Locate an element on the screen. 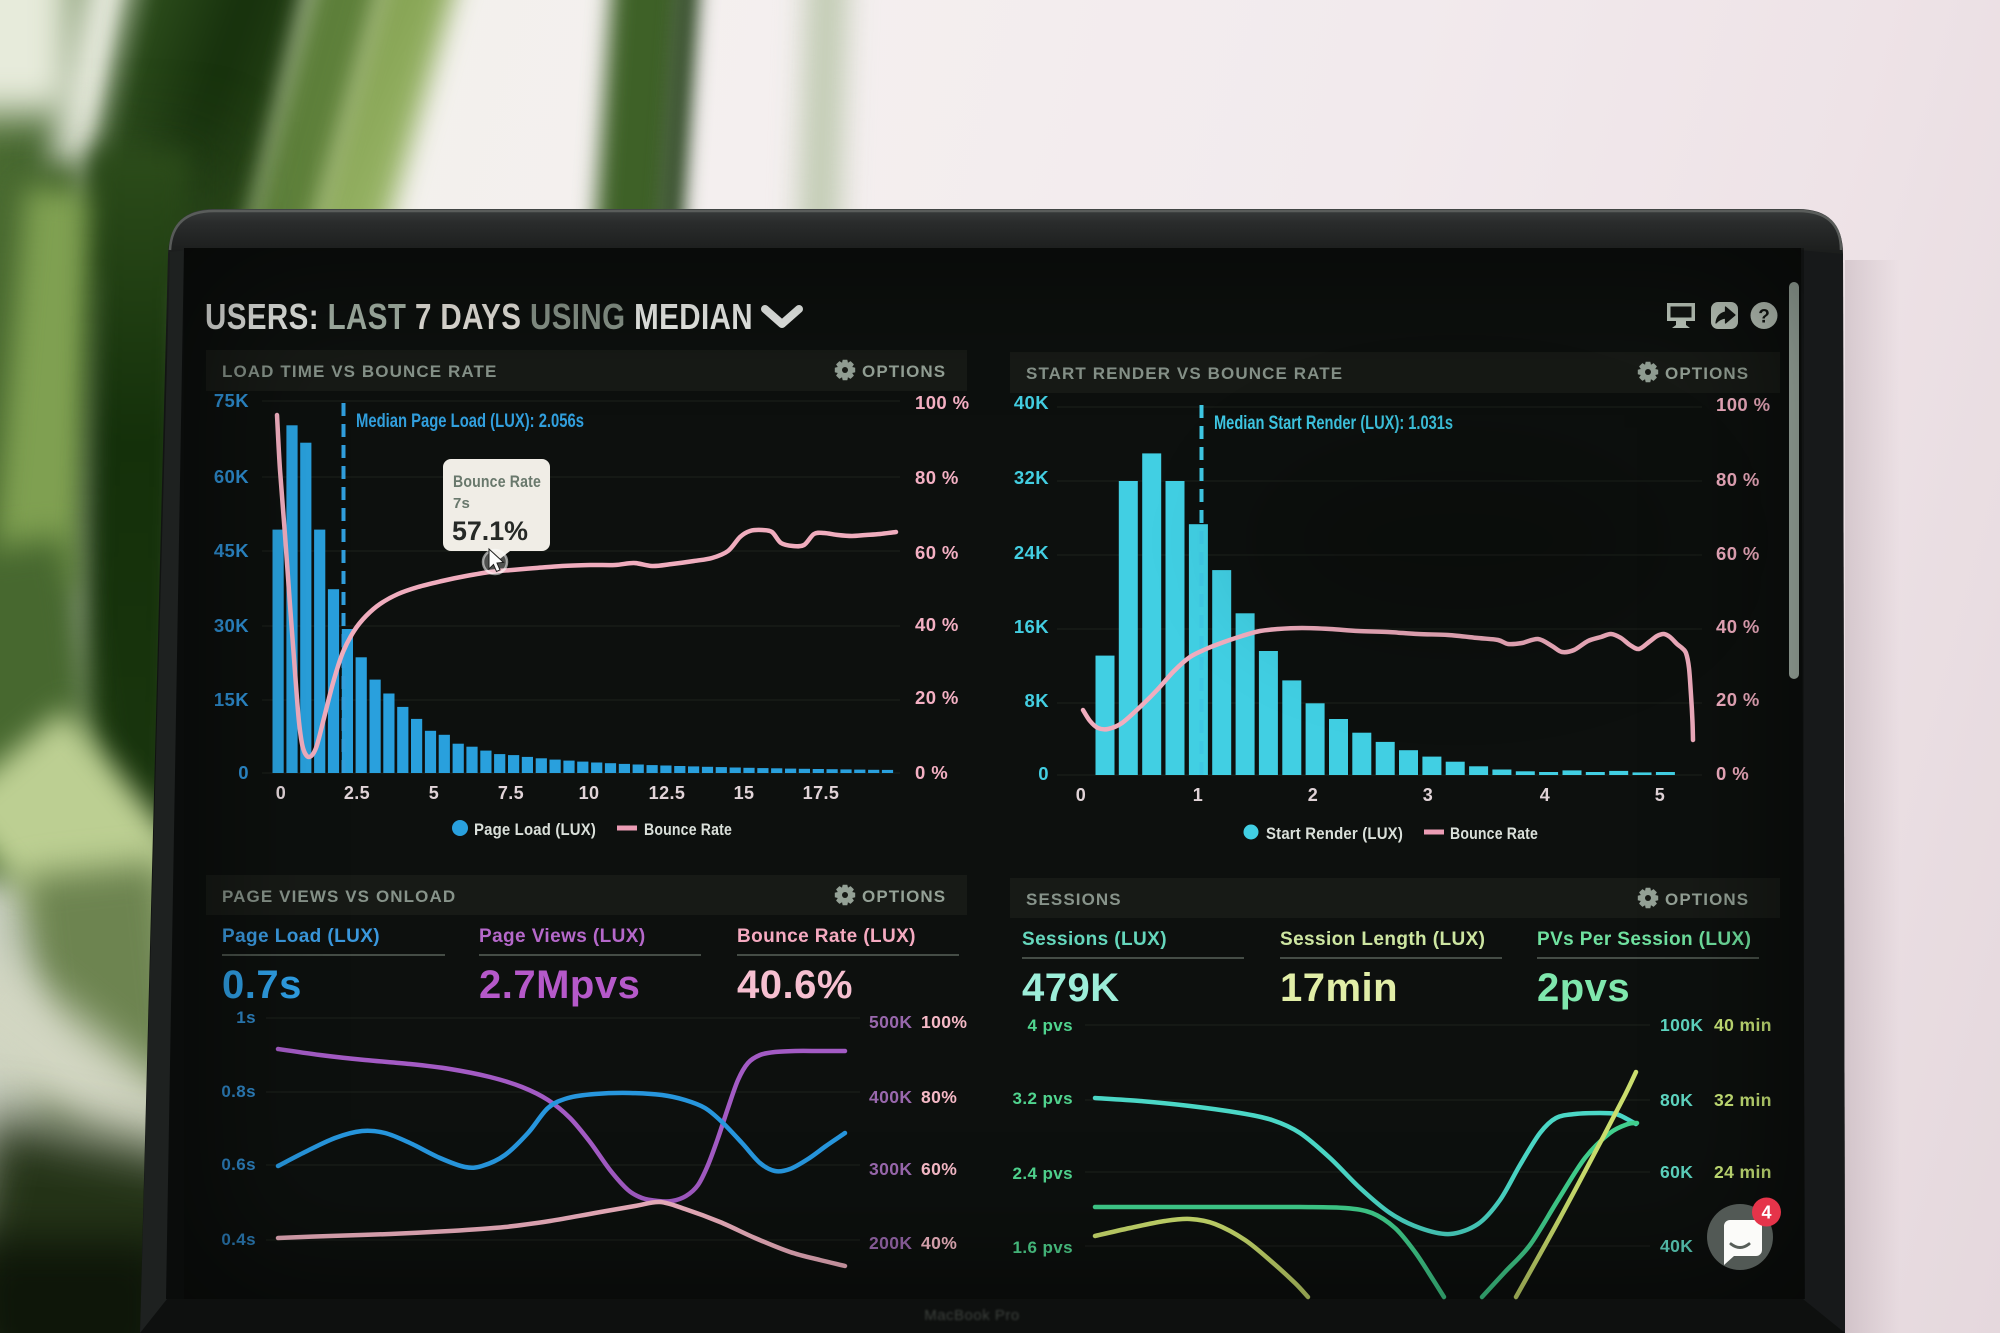 The image size is (2000, 1333). svg-text: Start Render (LUX) is located at coordinates (1334, 833).